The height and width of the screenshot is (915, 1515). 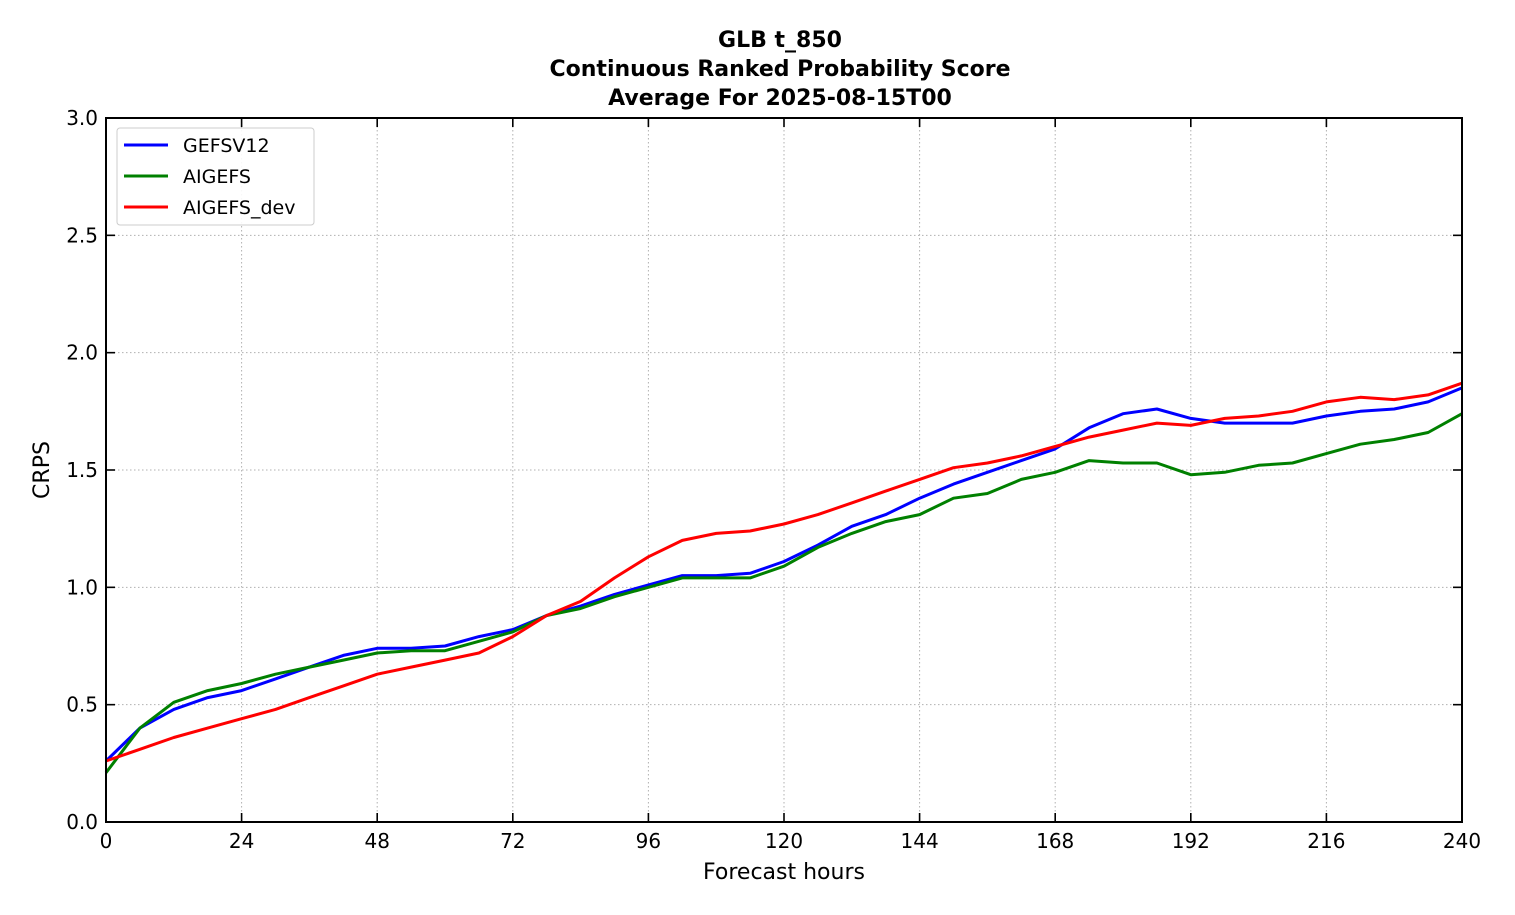 What do you see at coordinates (920, 841) in the screenshot?
I see `x-tick-label: 144` at bounding box center [920, 841].